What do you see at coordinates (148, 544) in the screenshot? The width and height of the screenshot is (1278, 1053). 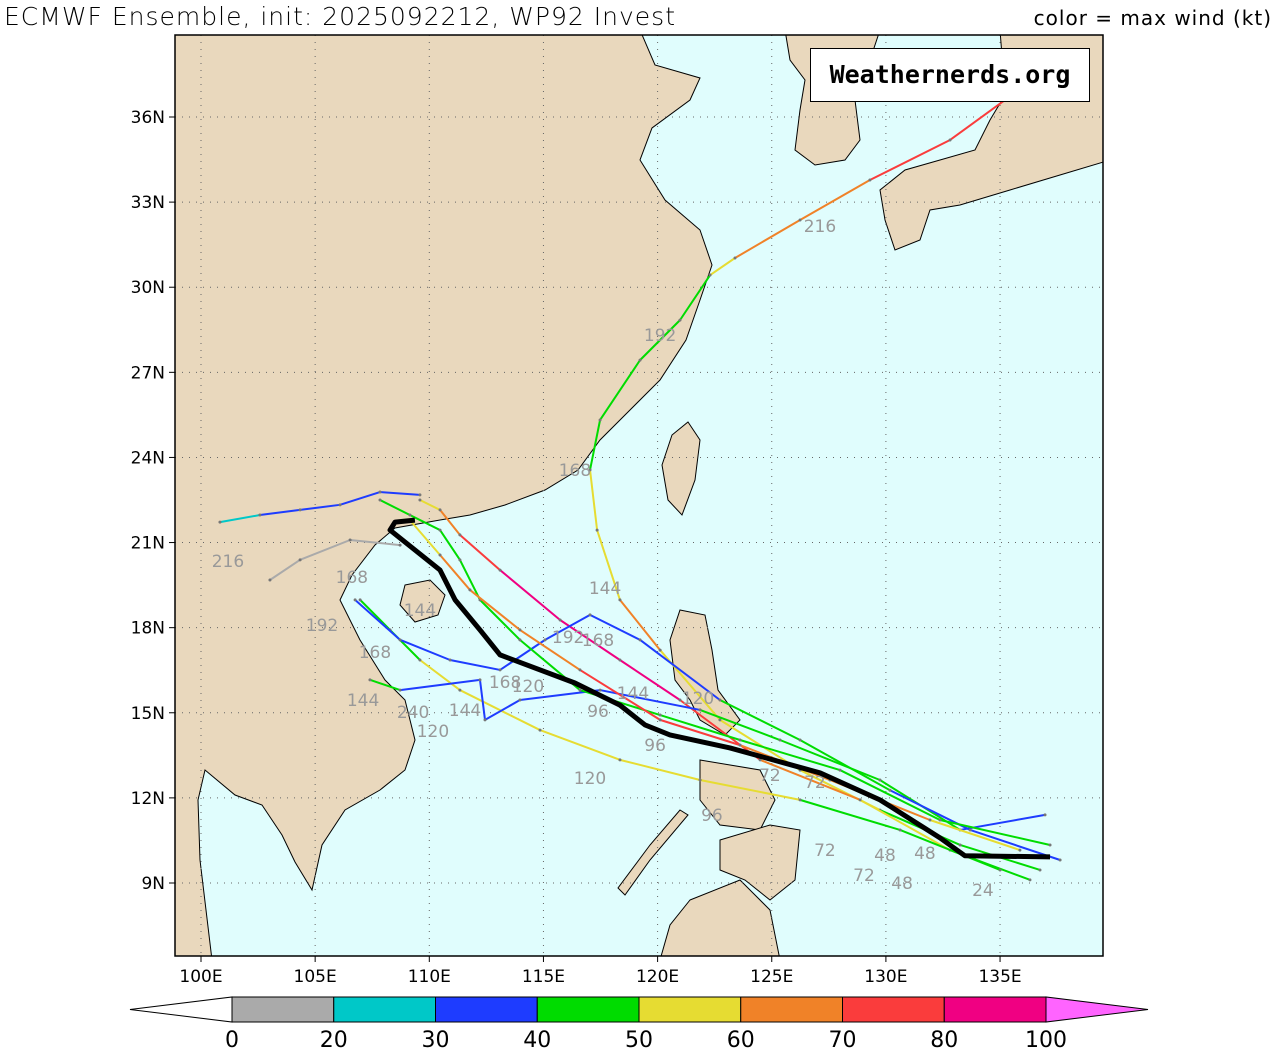 I see `lat-tick-label: 21N` at bounding box center [148, 544].